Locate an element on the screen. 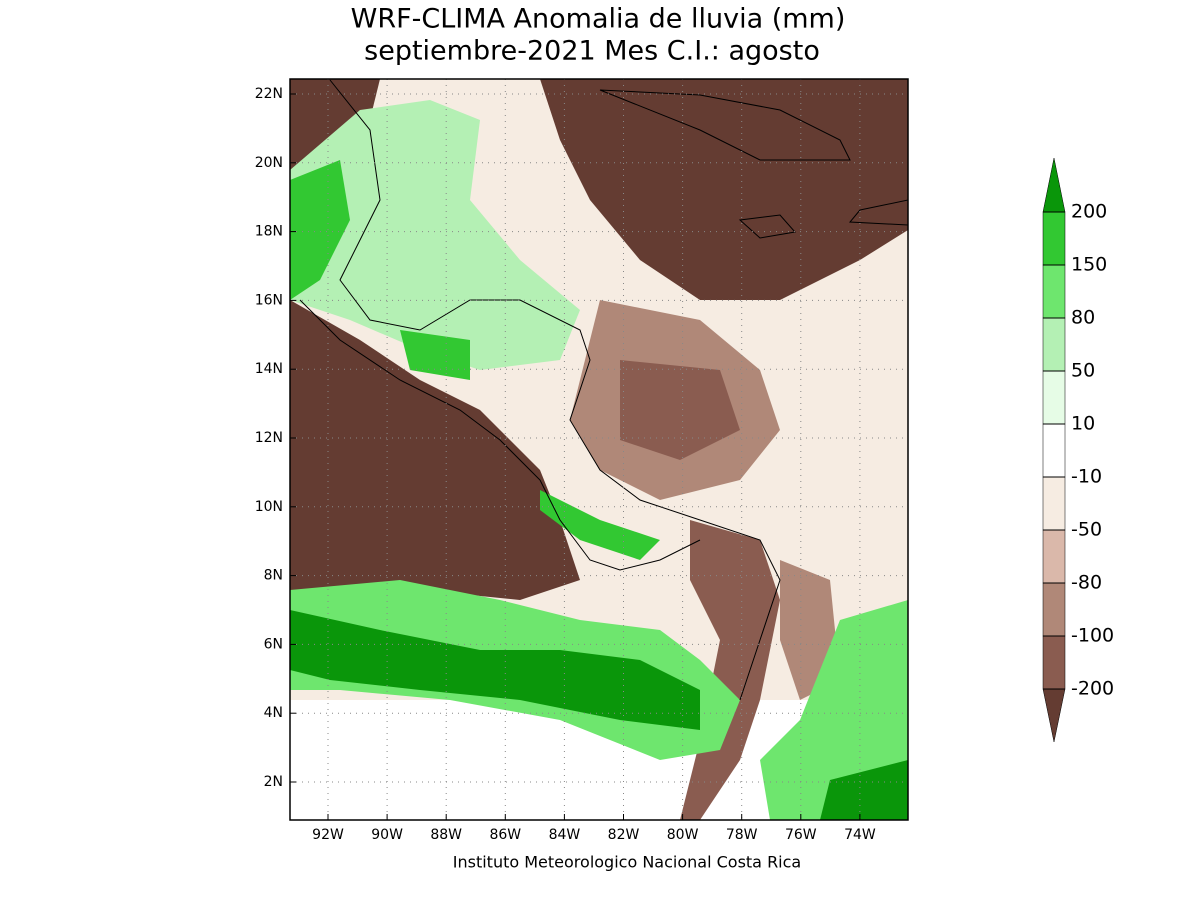 The image size is (1200, 904). lon-label: 86W is located at coordinates (505, 835).